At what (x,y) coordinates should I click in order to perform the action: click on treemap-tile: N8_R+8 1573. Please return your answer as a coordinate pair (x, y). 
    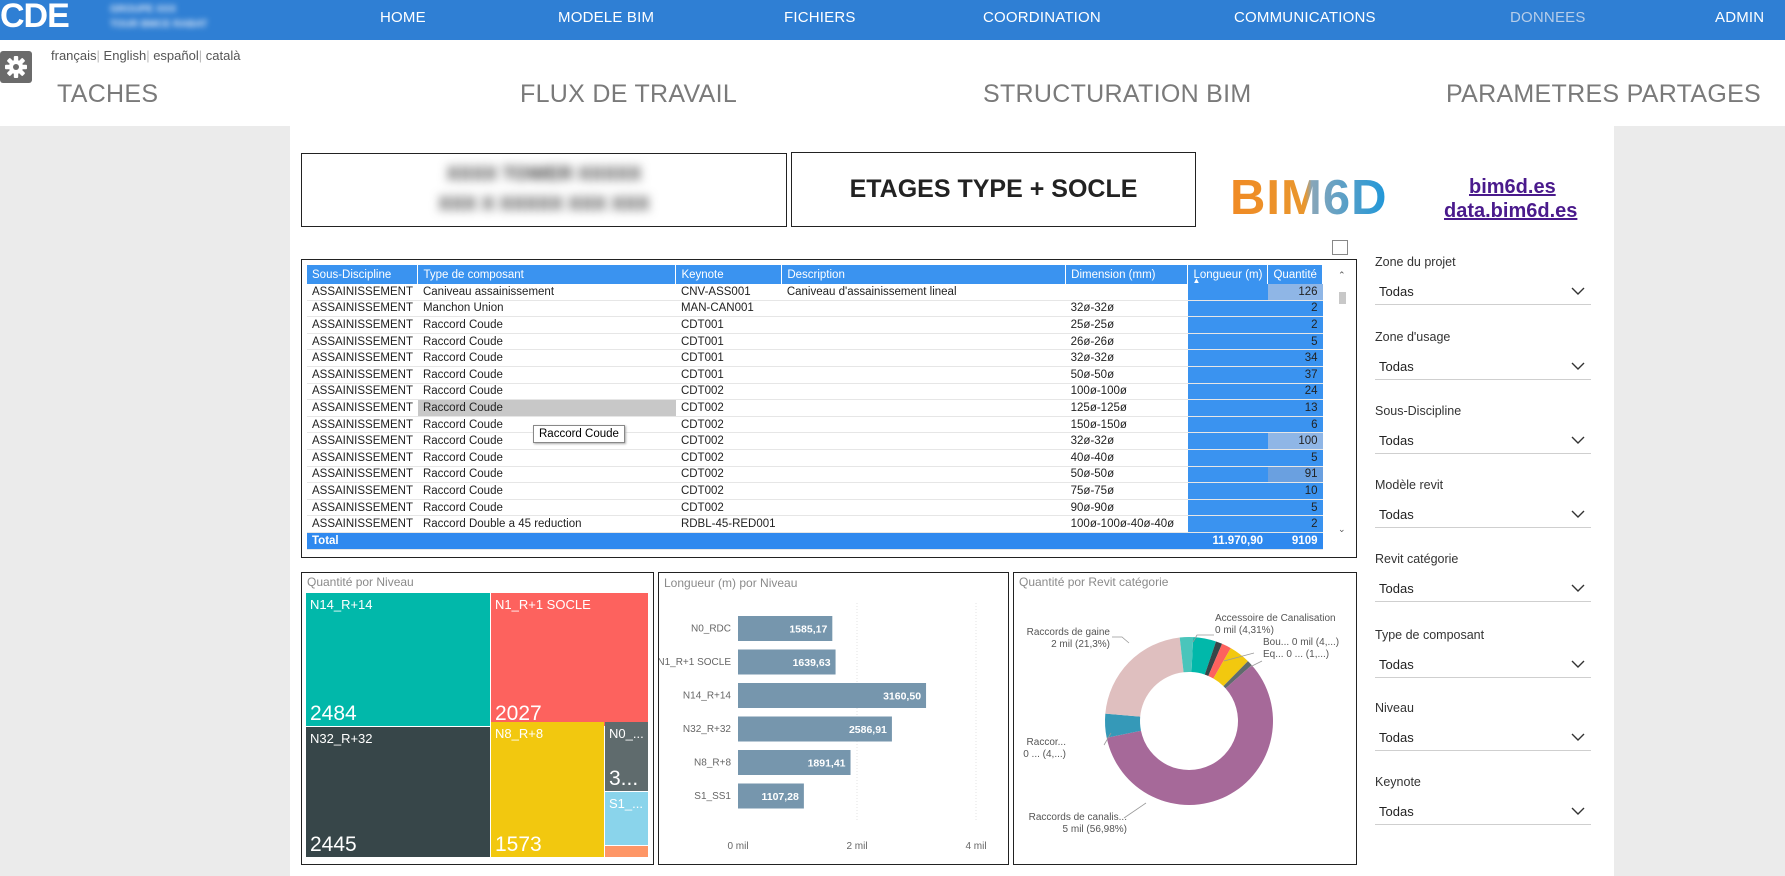
    Looking at the image, I should click on (547, 789).